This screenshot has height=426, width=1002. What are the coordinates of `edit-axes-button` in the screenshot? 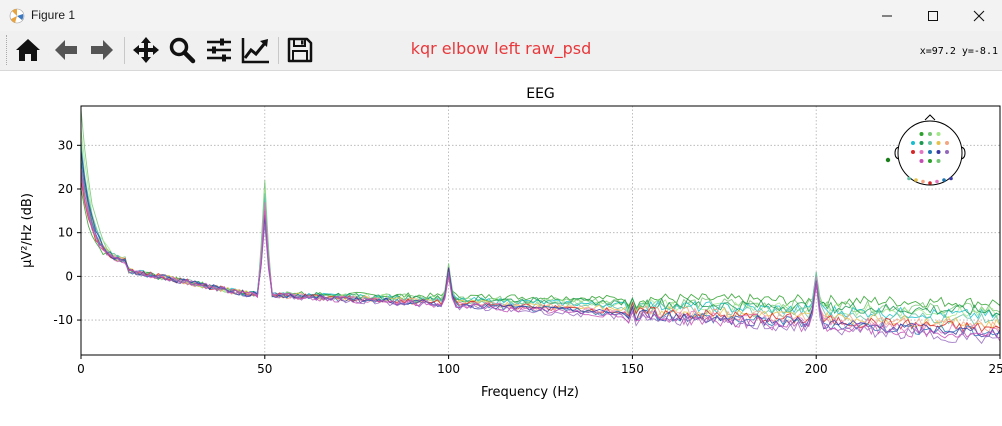 It's located at (256, 50).